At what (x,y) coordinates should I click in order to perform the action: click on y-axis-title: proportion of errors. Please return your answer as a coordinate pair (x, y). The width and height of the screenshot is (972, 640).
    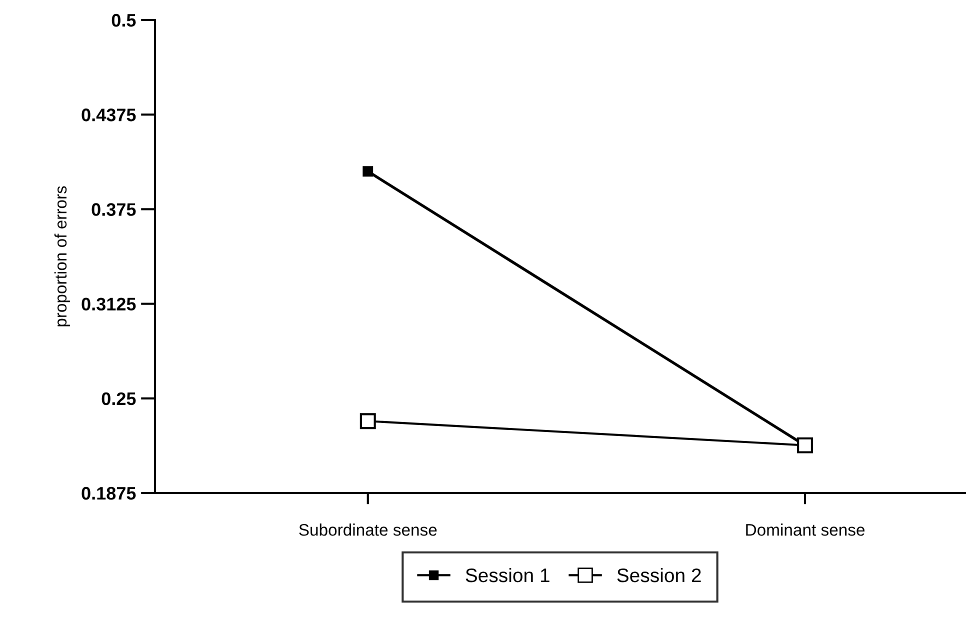
    Looking at the image, I should click on (62, 256).